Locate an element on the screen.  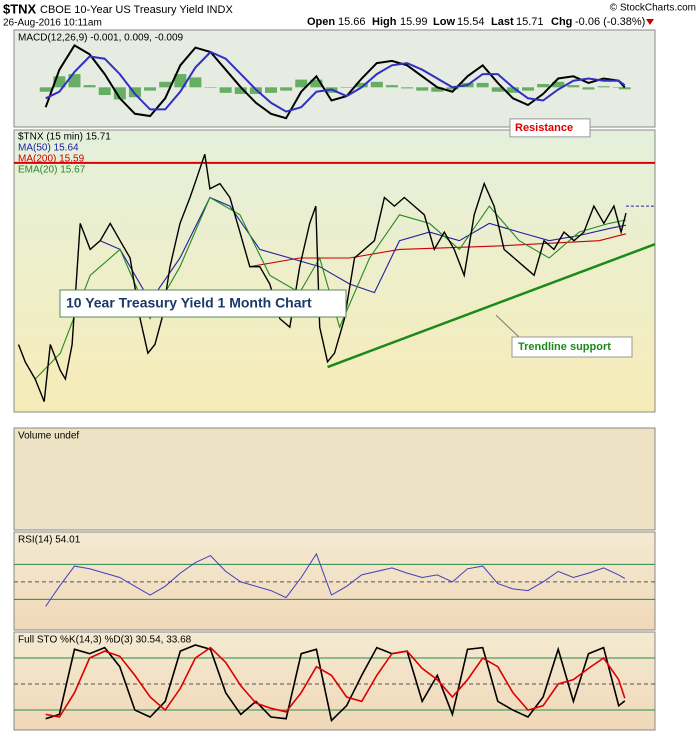
quote-value: 15.71 is located at coordinates (530, 22).